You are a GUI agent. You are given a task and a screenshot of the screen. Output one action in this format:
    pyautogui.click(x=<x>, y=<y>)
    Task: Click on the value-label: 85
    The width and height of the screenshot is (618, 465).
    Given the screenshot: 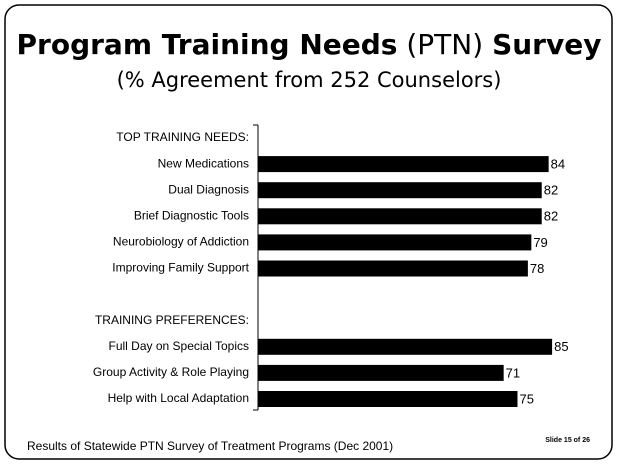 What is the action you would take?
    pyautogui.click(x=561, y=346)
    